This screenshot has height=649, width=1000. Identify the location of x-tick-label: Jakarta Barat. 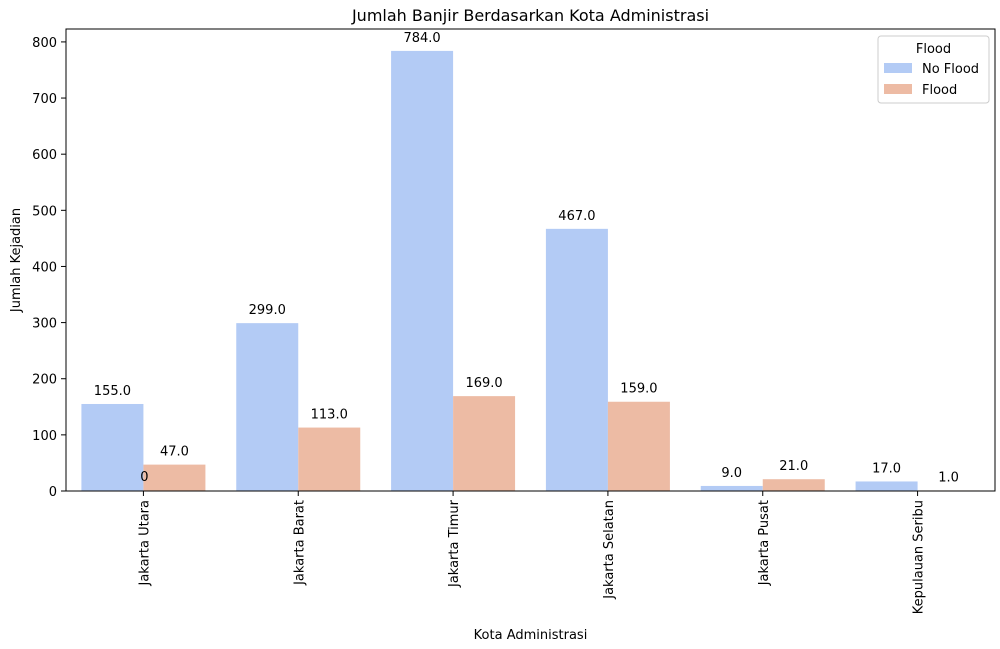
(299, 543).